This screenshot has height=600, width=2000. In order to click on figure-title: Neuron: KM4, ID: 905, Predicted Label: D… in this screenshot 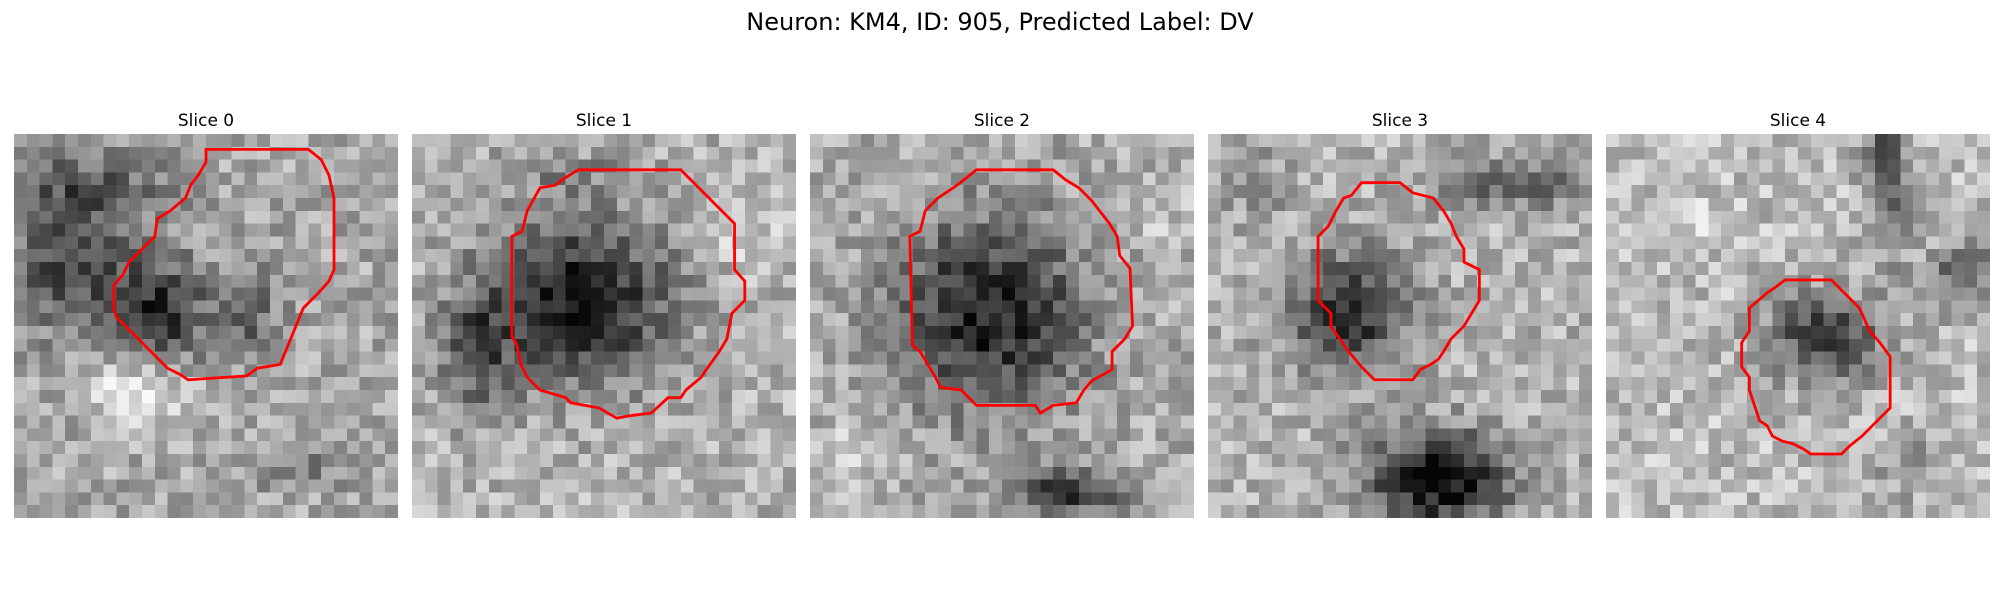, I will do `click(1000, 22)`.